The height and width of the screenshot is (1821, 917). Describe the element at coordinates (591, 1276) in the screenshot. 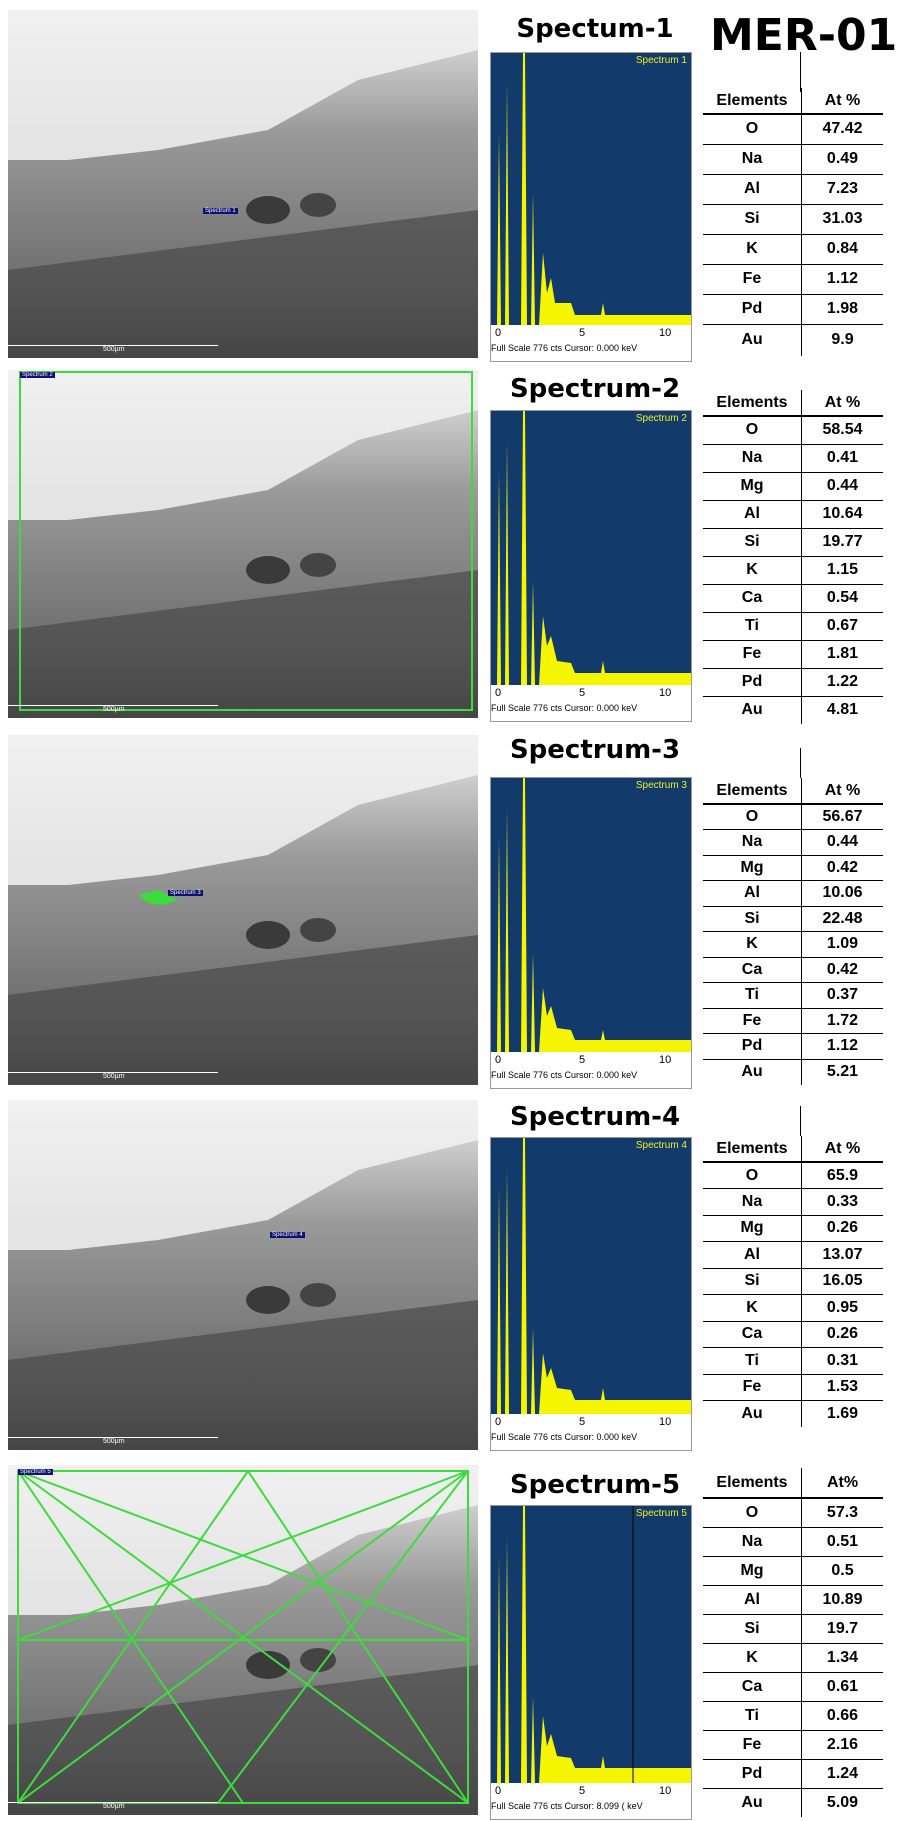

I see `spectrum-plot: Spectrum 4` at that location.